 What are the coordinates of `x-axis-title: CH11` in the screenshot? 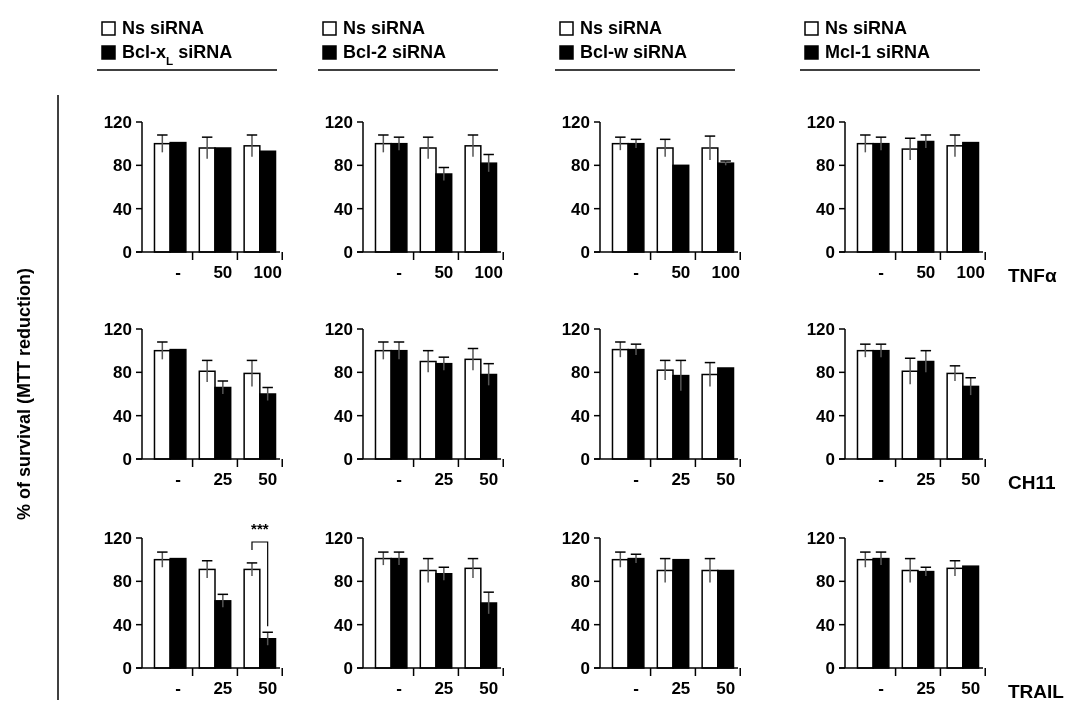 It's located at (1032, 482).